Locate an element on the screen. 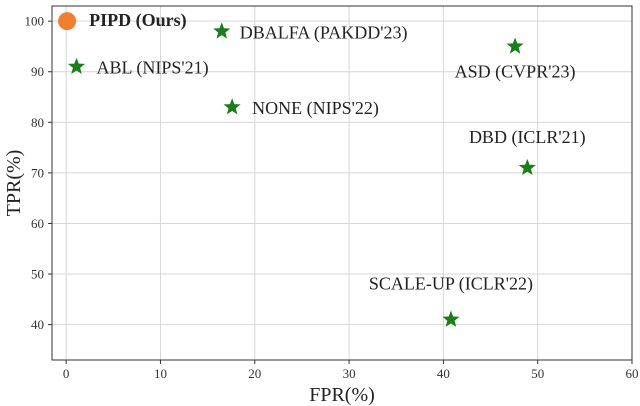  x-tick-label: 20 is located at coordinates (254, 373).